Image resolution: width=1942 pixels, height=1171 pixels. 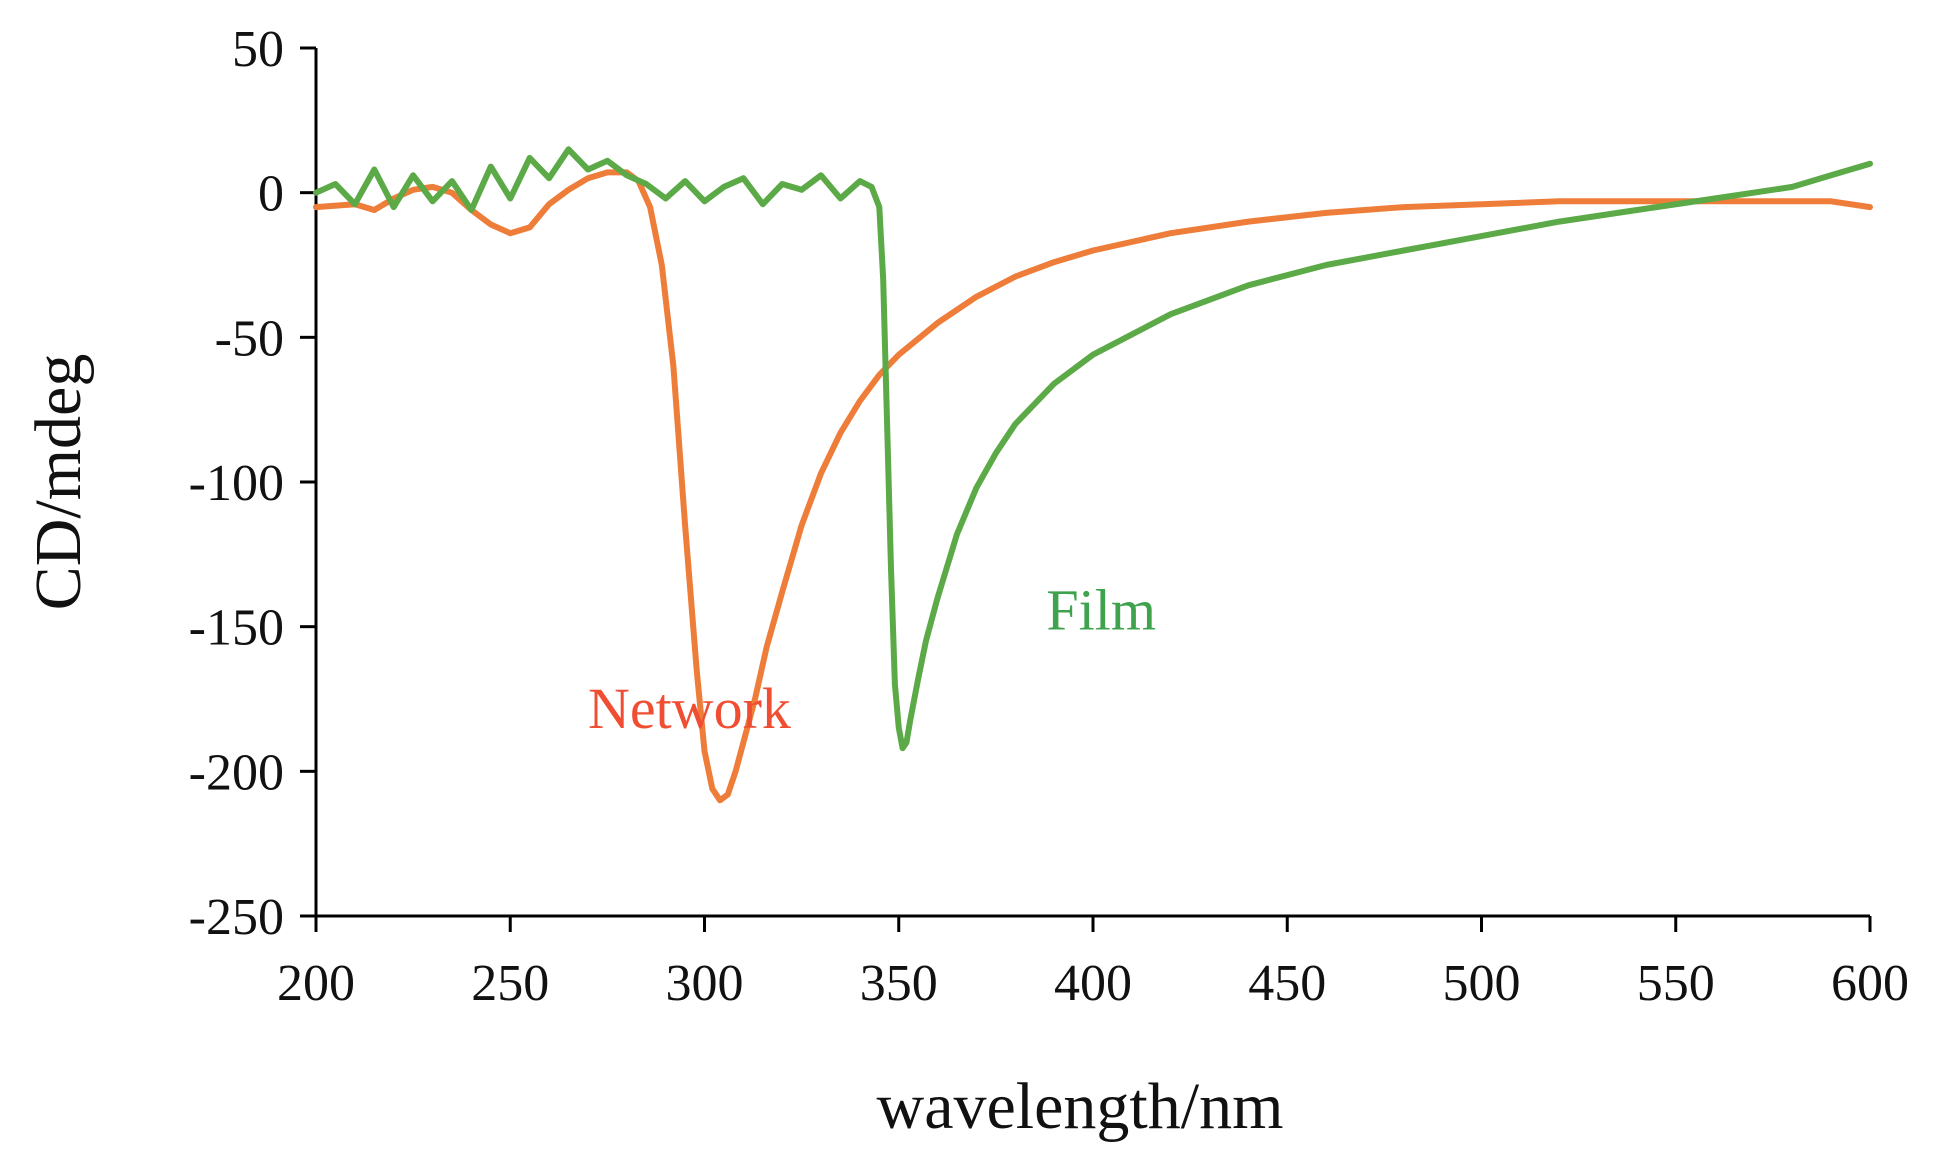 What do you see at coordinates (236, 628) in the screenshot?
I see `y-tick-label: -150` at bounding box center [236, 628].